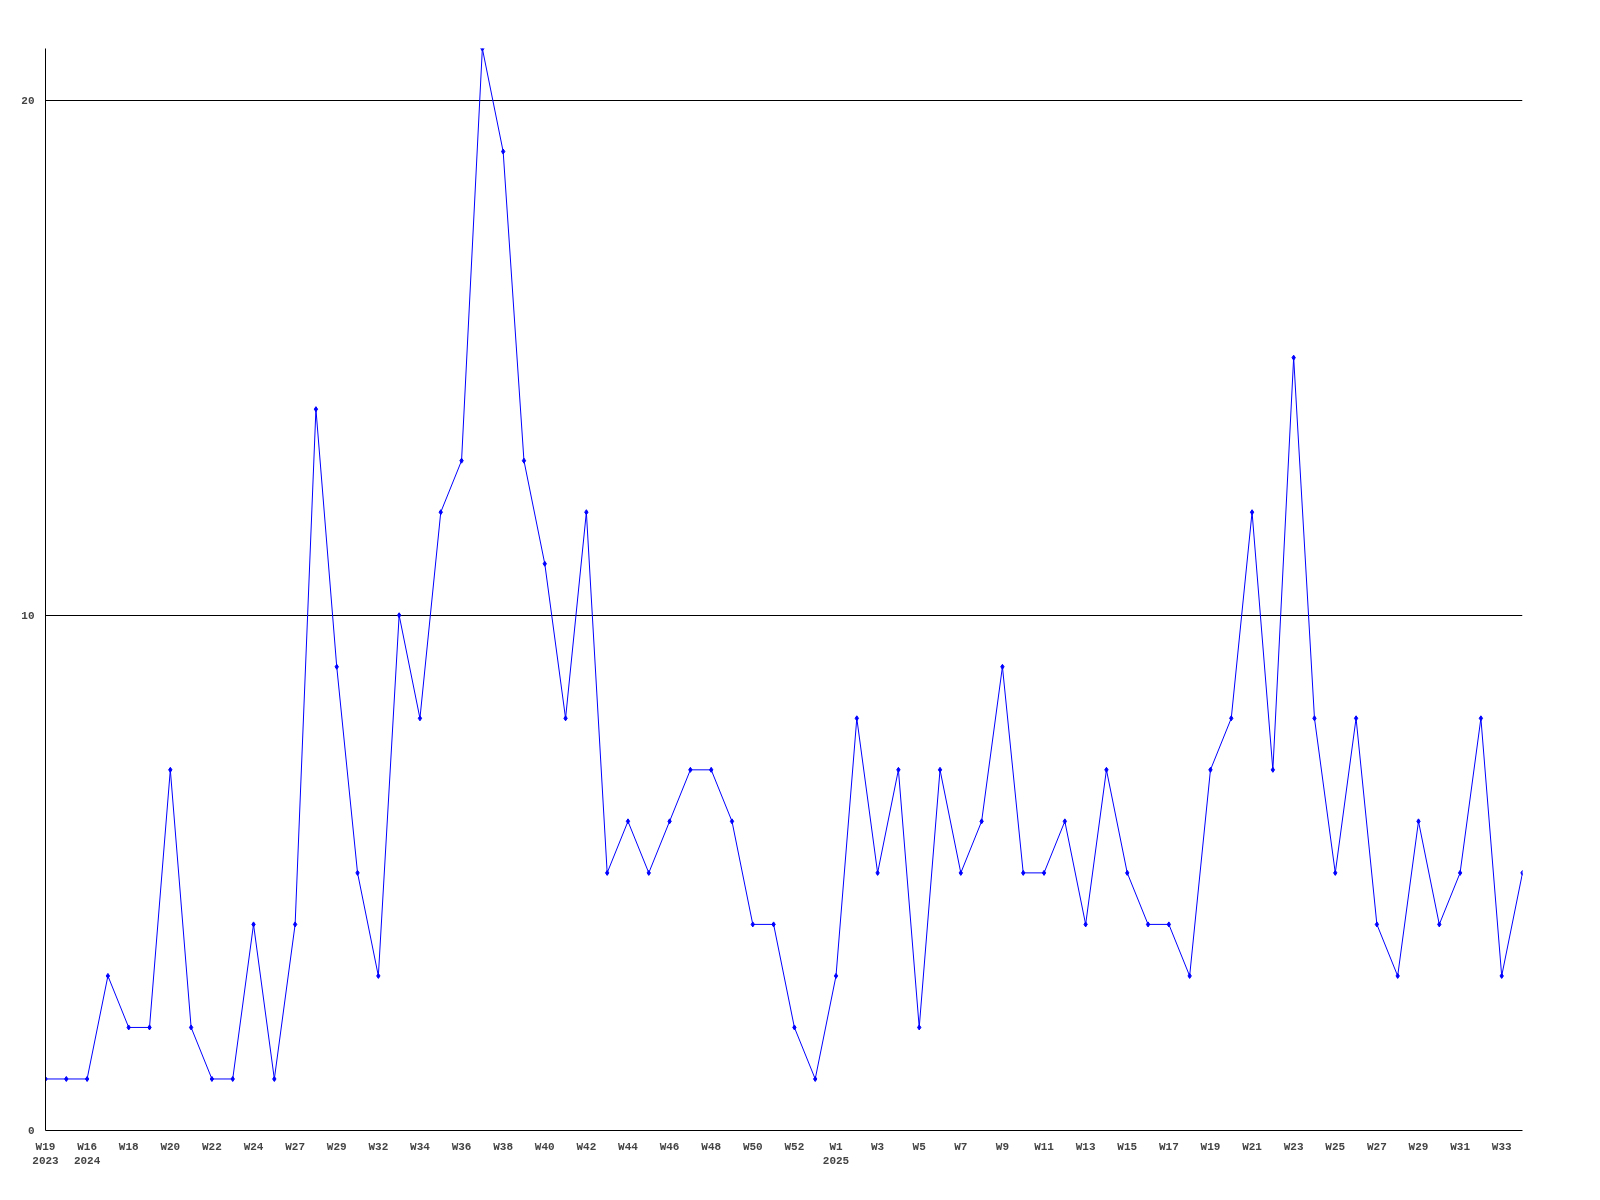 This screenshot has height=1200, width=1600. What do you see at coordinates (212, 1146) in the screenshot?
I see `x-tick-label: W22` at bounding box center [212, 1146].